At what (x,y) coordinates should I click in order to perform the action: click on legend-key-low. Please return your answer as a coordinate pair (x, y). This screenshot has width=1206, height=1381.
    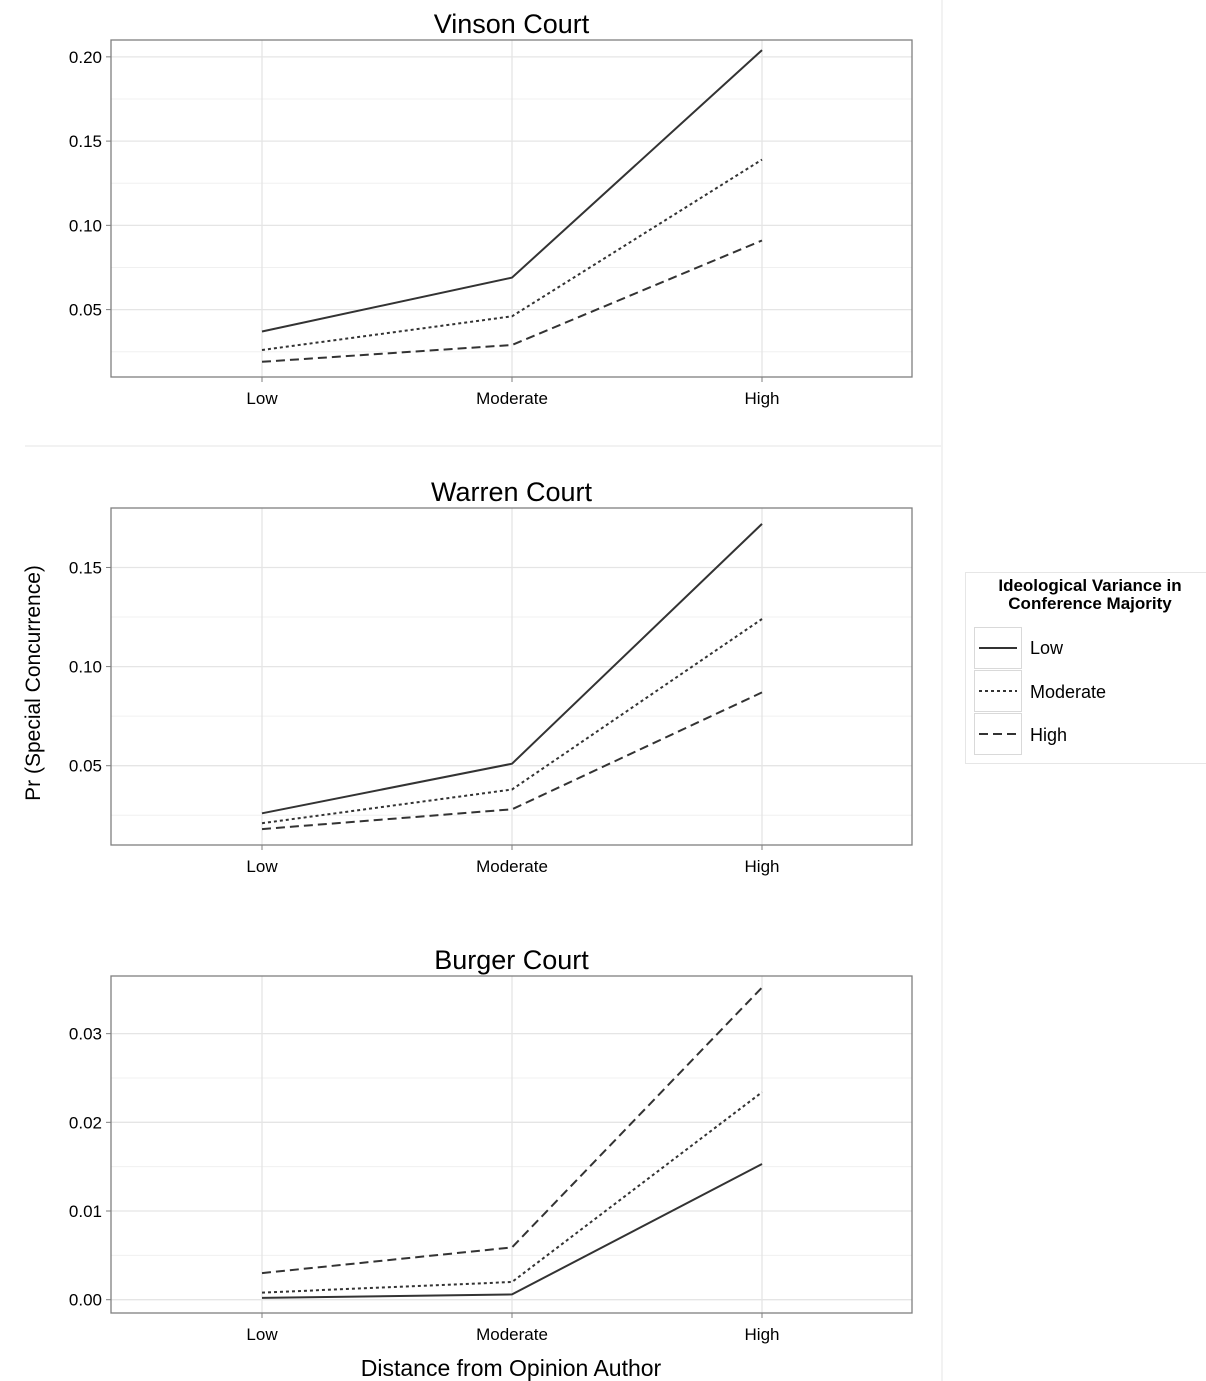
    Looking at the image, I should click on (998, 648).